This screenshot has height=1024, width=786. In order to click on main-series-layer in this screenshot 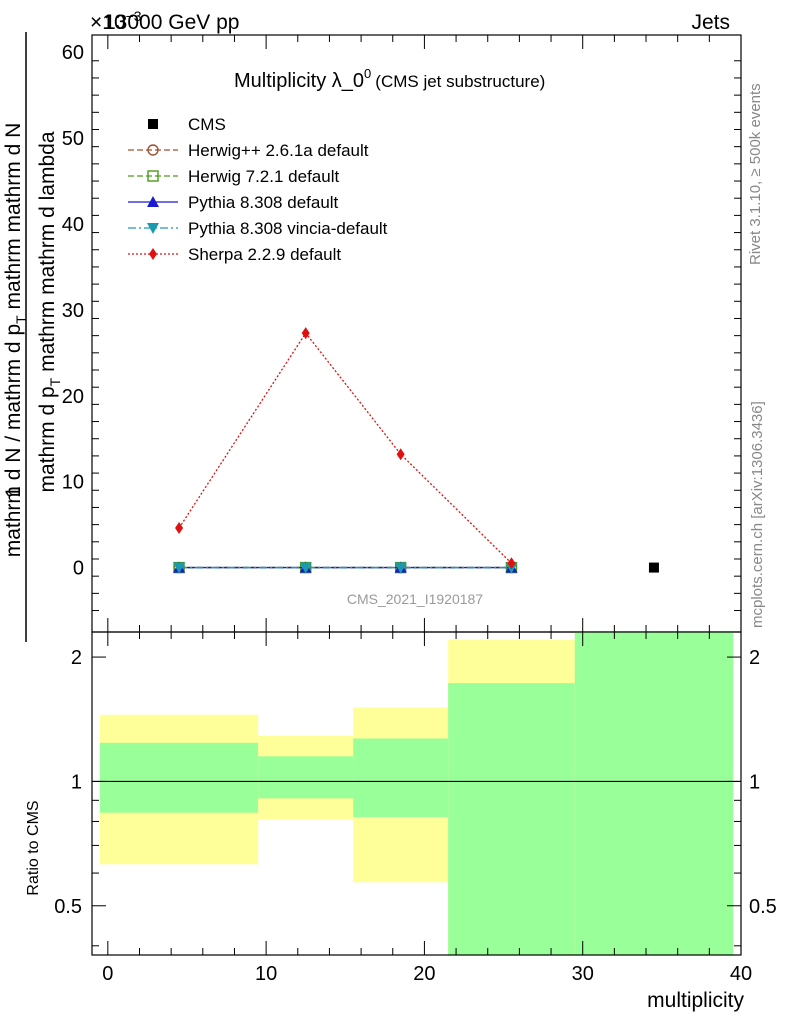, I will do `click(416, 450)`.